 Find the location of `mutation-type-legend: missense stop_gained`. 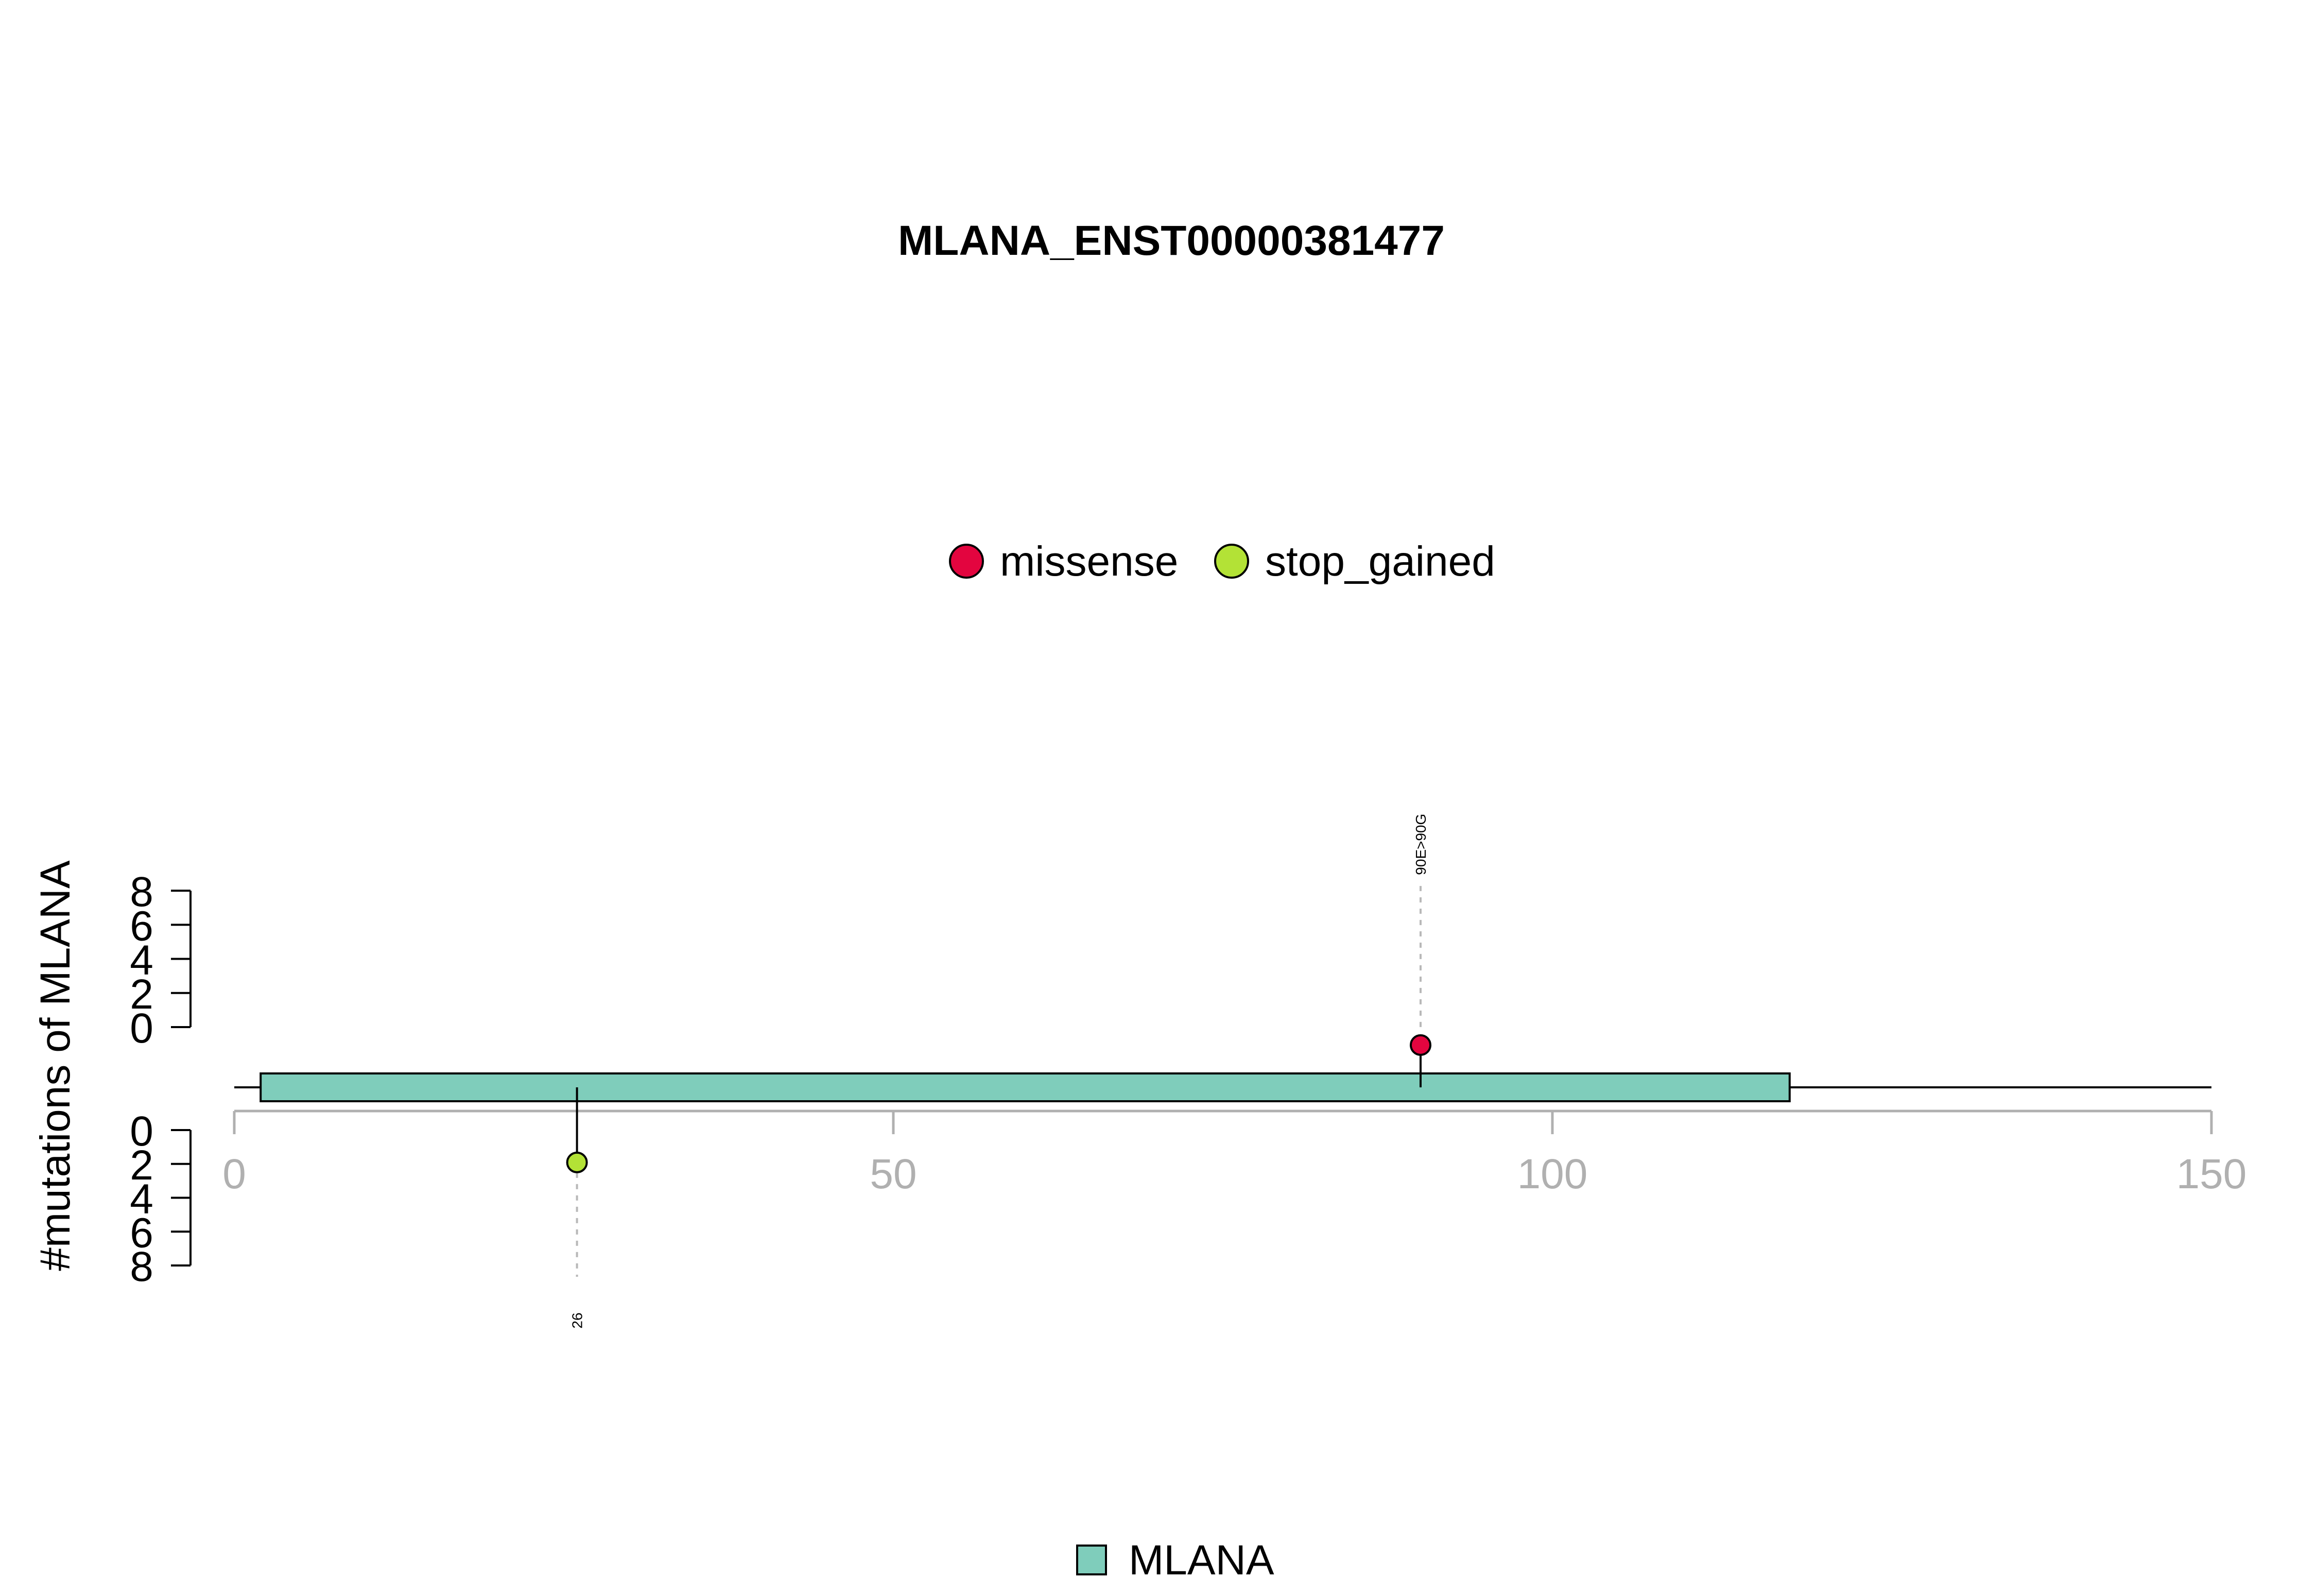

mutation-type-legend: missense stop_gained is located at coordinates (1222, 561).